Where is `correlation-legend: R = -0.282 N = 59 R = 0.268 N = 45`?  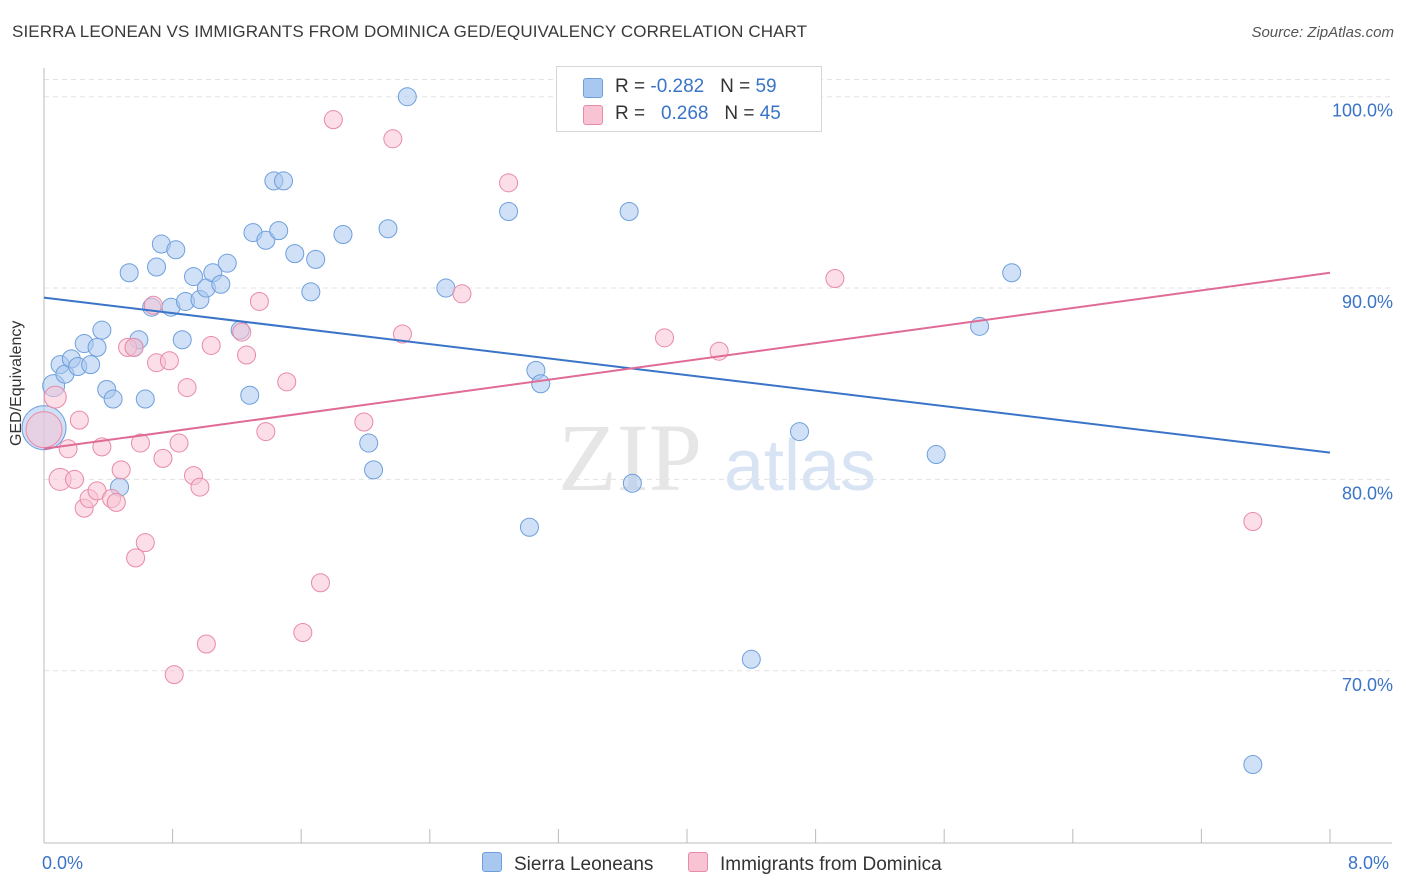 correlation-legend: R = -0.282 N = 59 R = 0.268 N = 45 is located at coordinates (689, 99).